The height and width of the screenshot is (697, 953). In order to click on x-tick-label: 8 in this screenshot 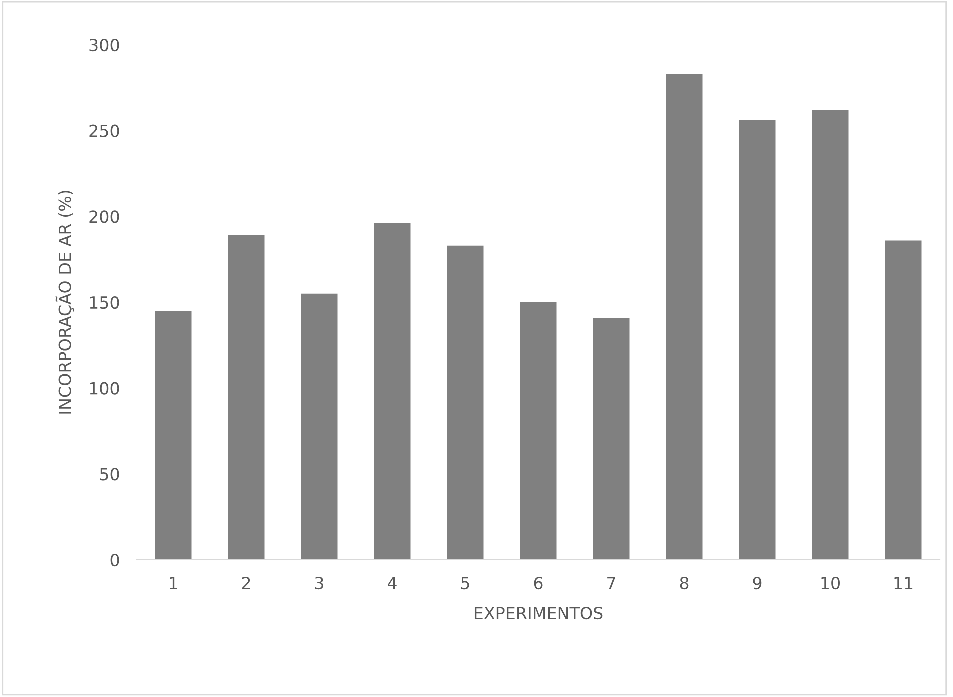, I will do `click(684, 583)`.